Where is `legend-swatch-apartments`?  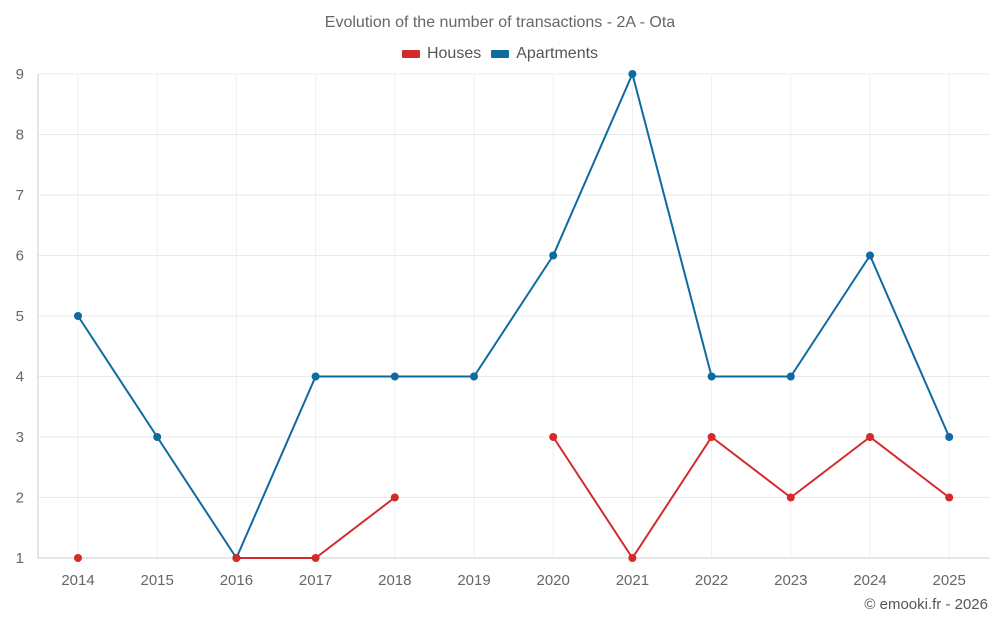
legend-swatch-apartments is located at coordinates (500, 54).